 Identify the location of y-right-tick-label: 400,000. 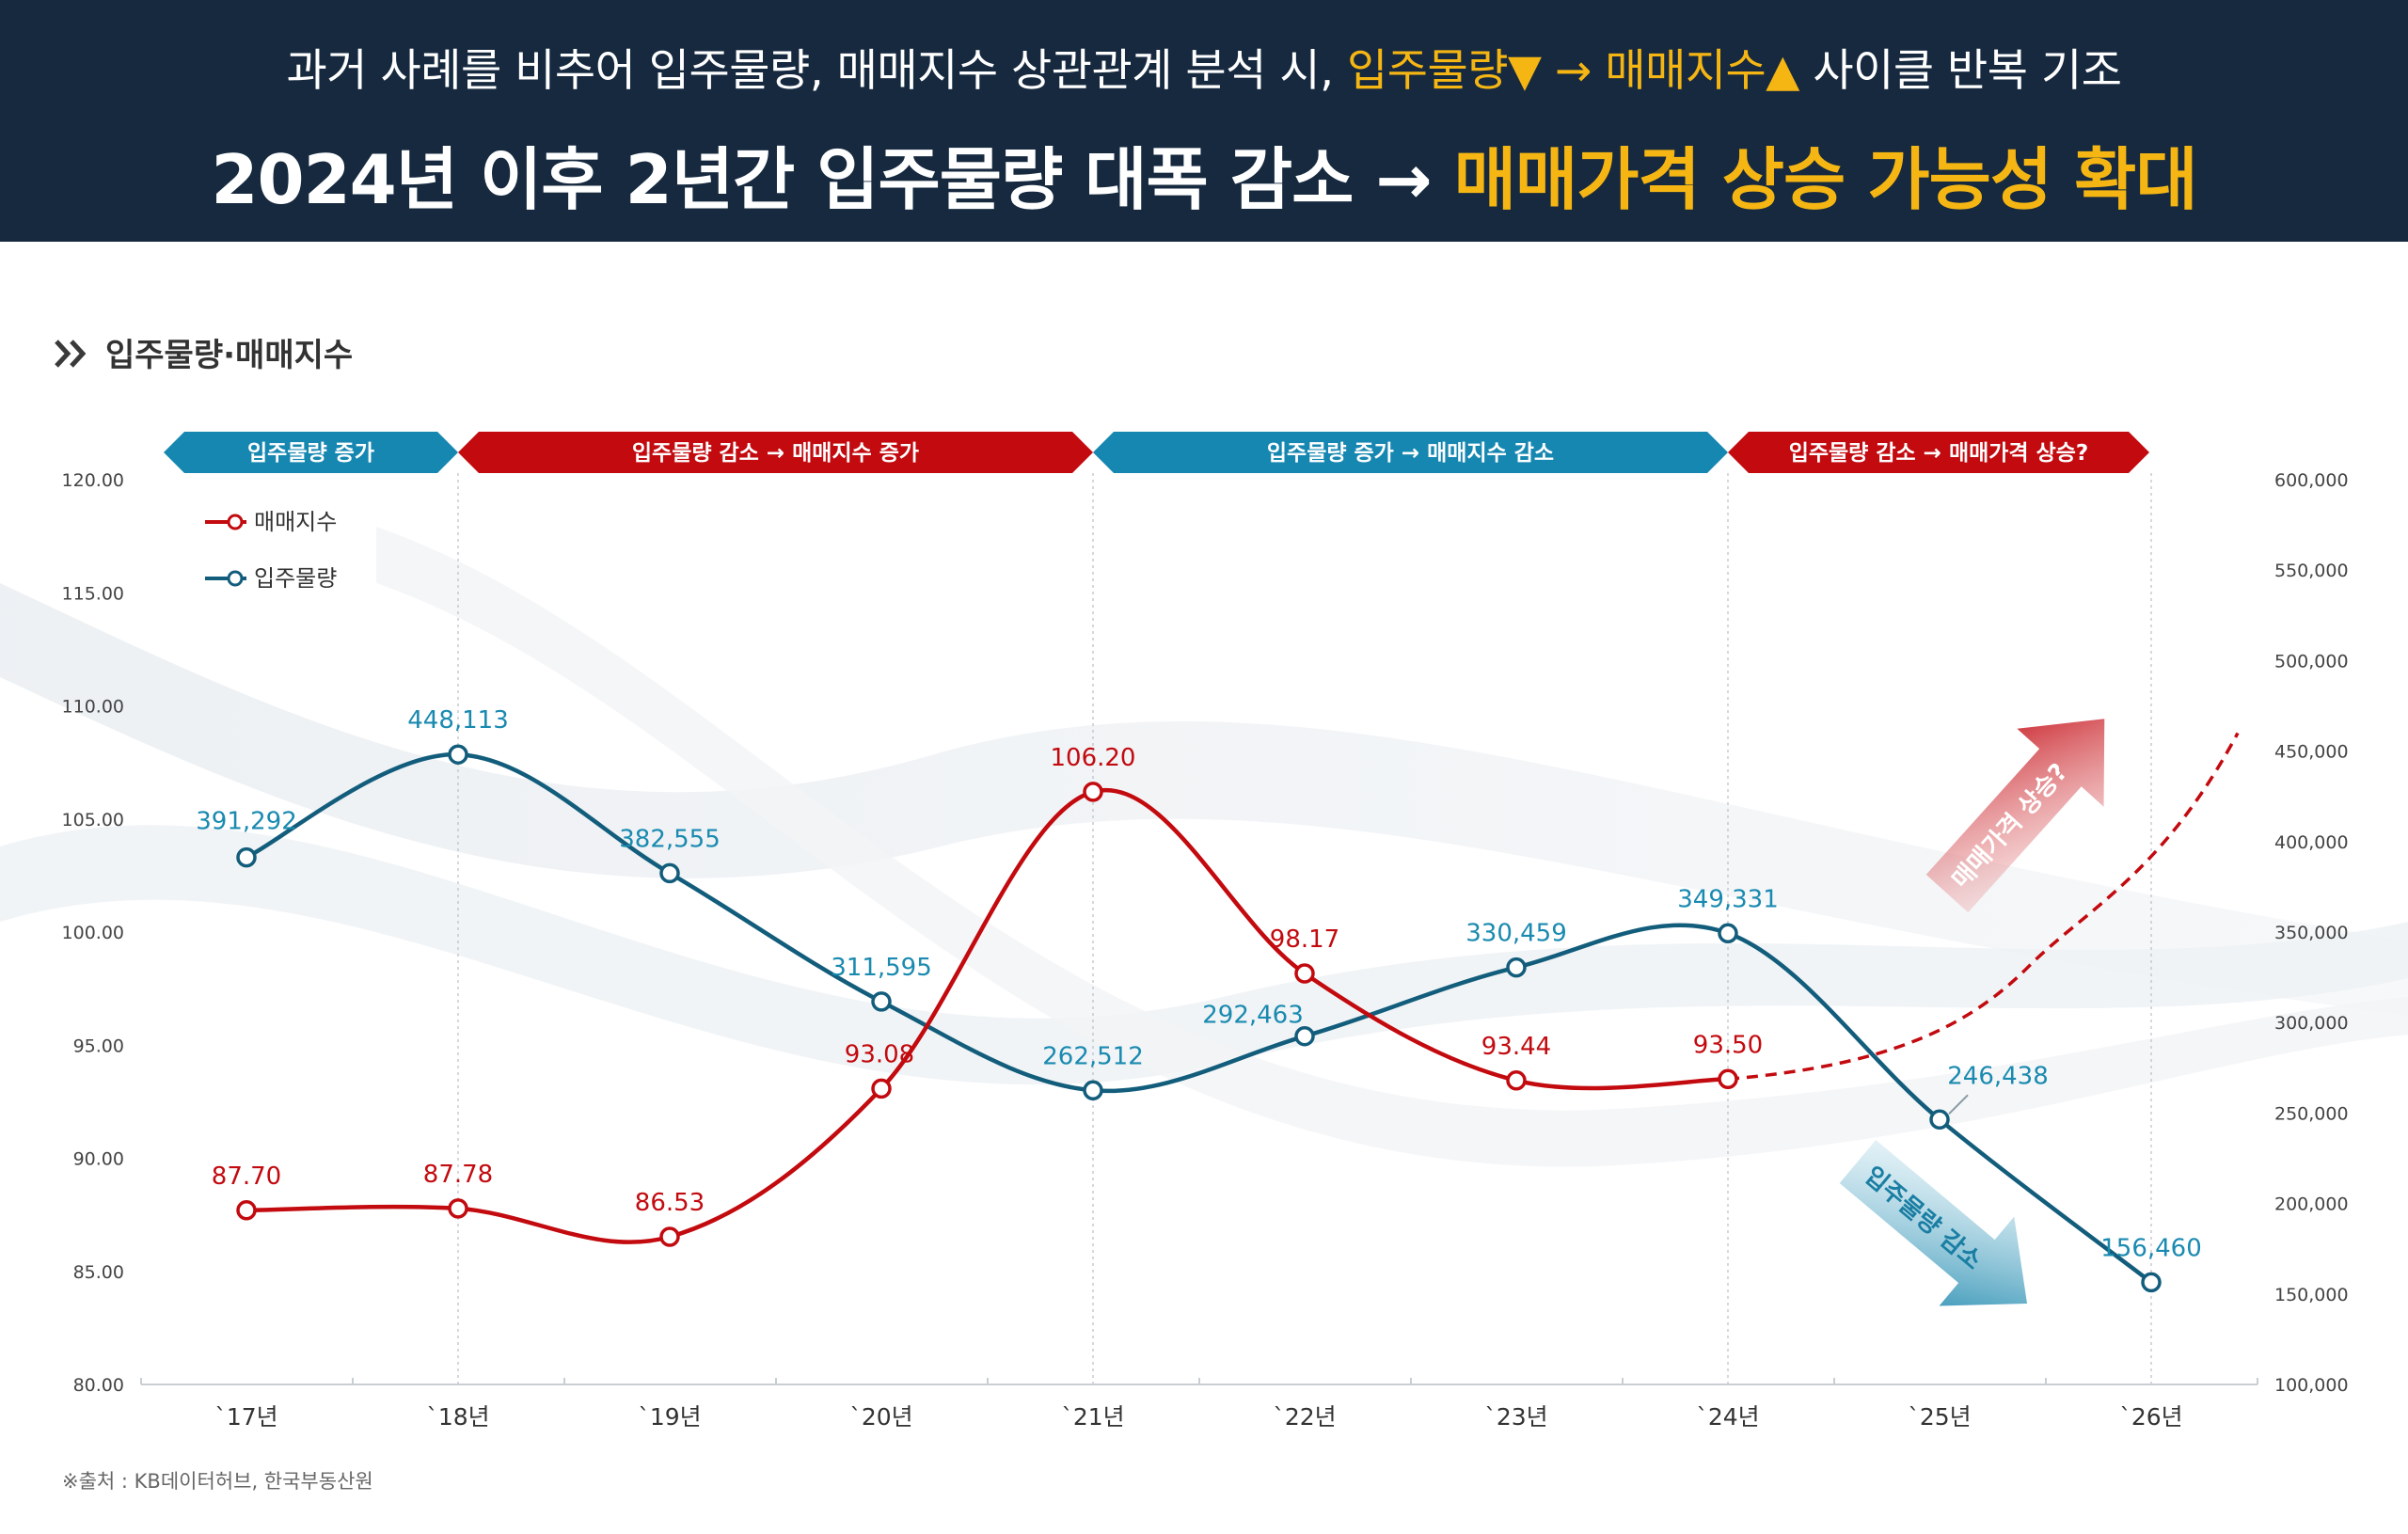
(2312, 842).